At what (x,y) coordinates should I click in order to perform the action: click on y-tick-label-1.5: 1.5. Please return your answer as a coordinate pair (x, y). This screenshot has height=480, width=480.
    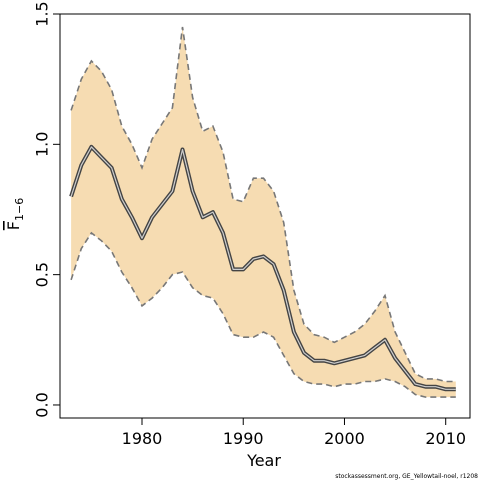
    Looking at the image, I should click on (42, 13).